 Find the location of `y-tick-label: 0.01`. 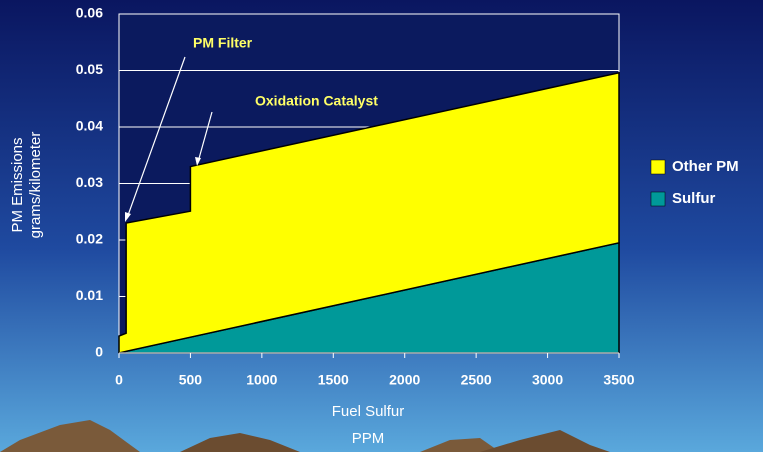

y-tick-label: 0.01 is located at coordinates (89, 295).